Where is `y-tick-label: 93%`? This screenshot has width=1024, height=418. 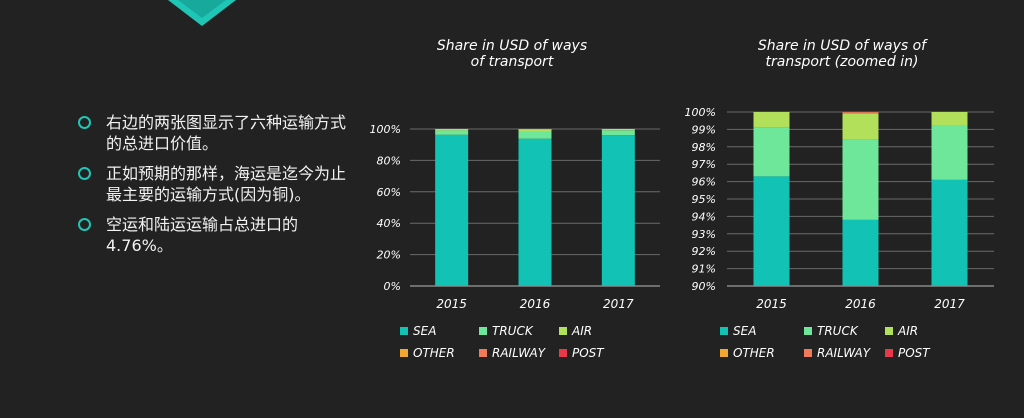
y-tick-label: 93% is located at coordinates (704, 234).